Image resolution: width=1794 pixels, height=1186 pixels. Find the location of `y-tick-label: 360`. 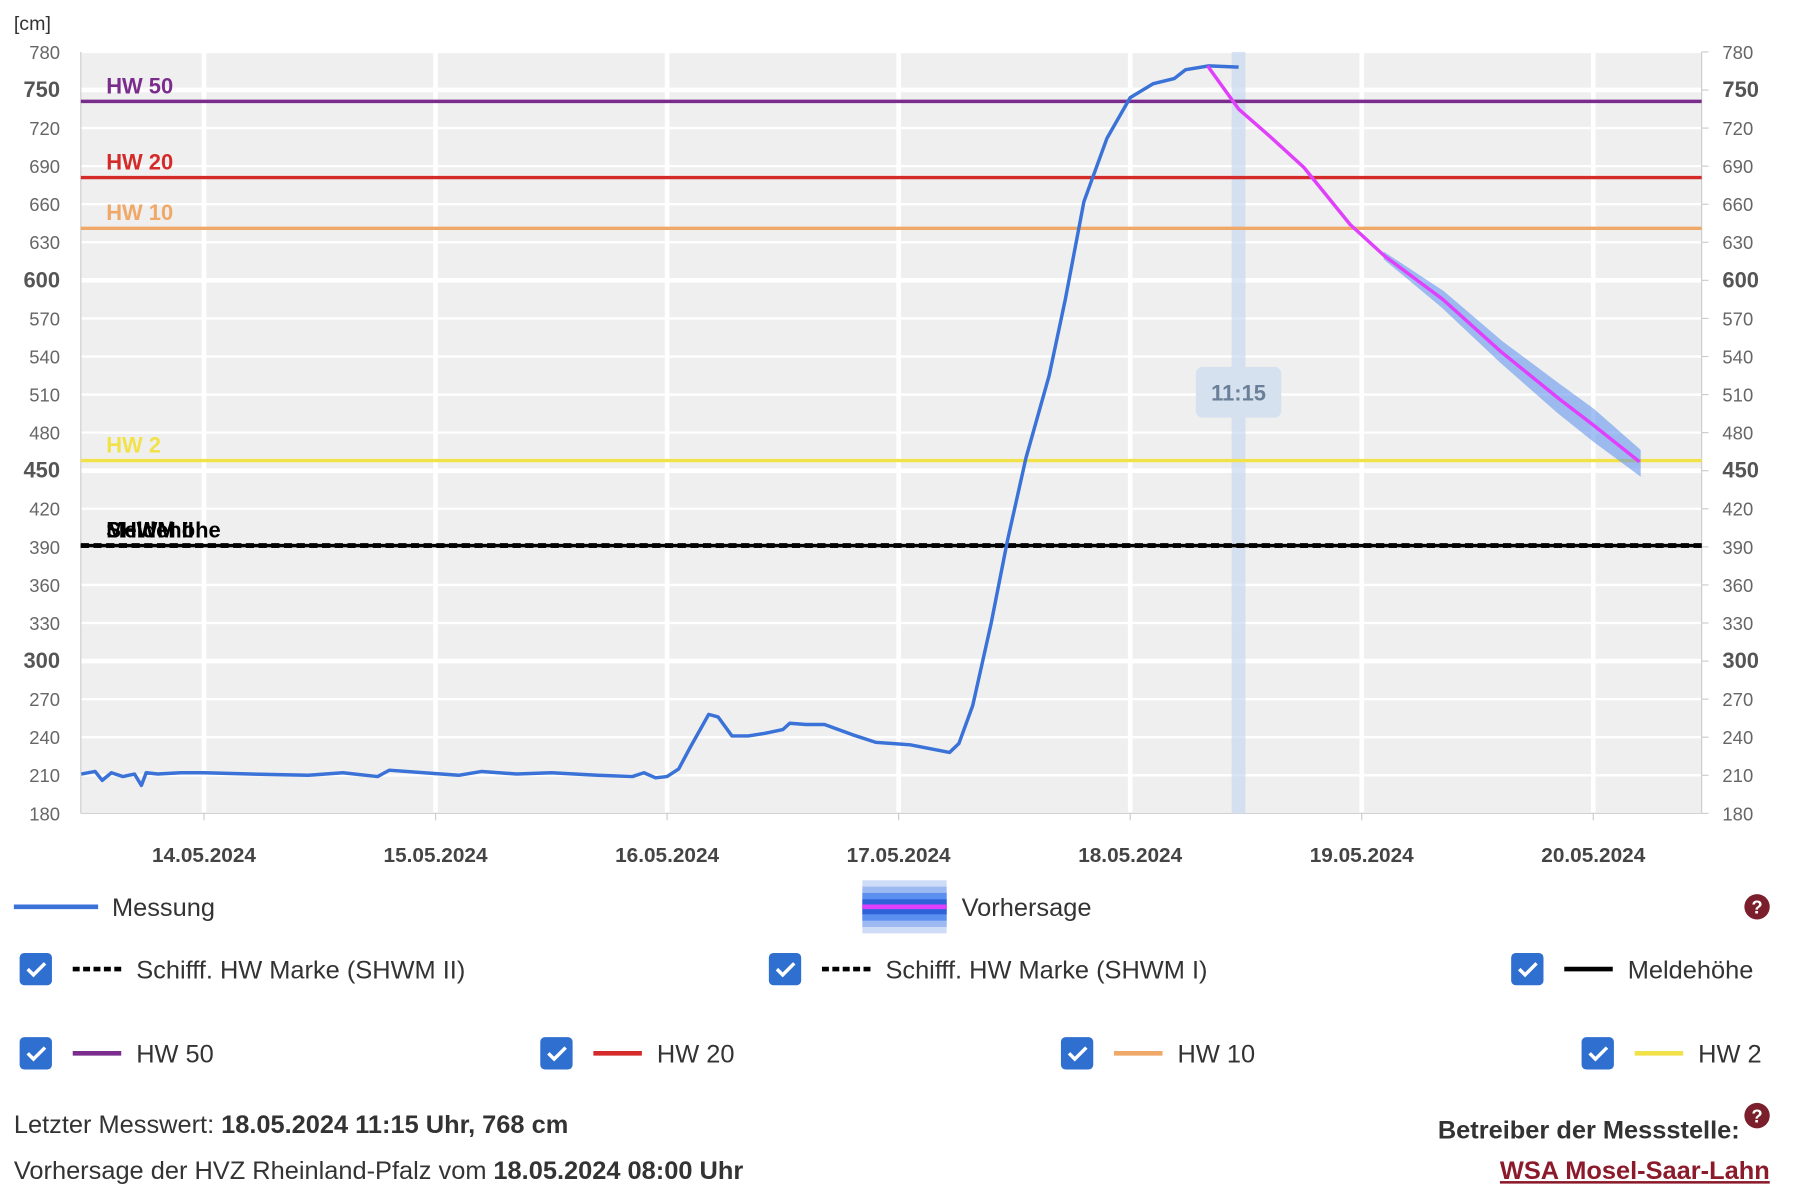

y-tick-label: 360 is located at coordinates (44, 585).